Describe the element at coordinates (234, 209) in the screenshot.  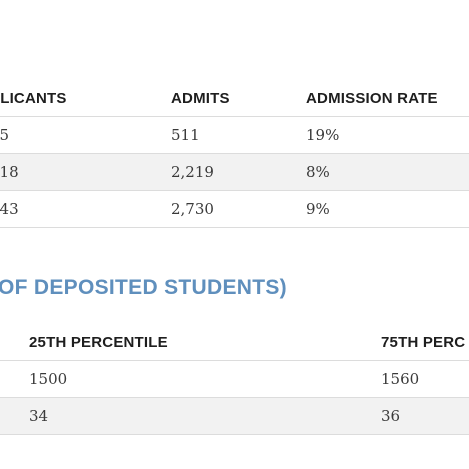
I see `table-row: 443 2,730 9%` at that location.